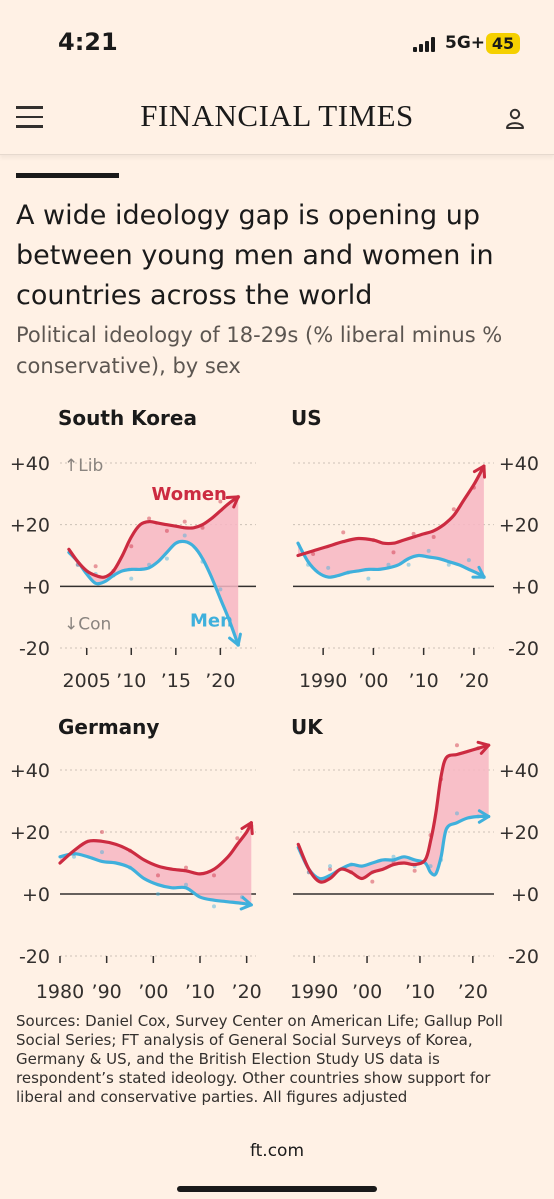 The height and width of the screenshot is (1199, 554). I want to click on women-series-label: Women, so click(189, 494).